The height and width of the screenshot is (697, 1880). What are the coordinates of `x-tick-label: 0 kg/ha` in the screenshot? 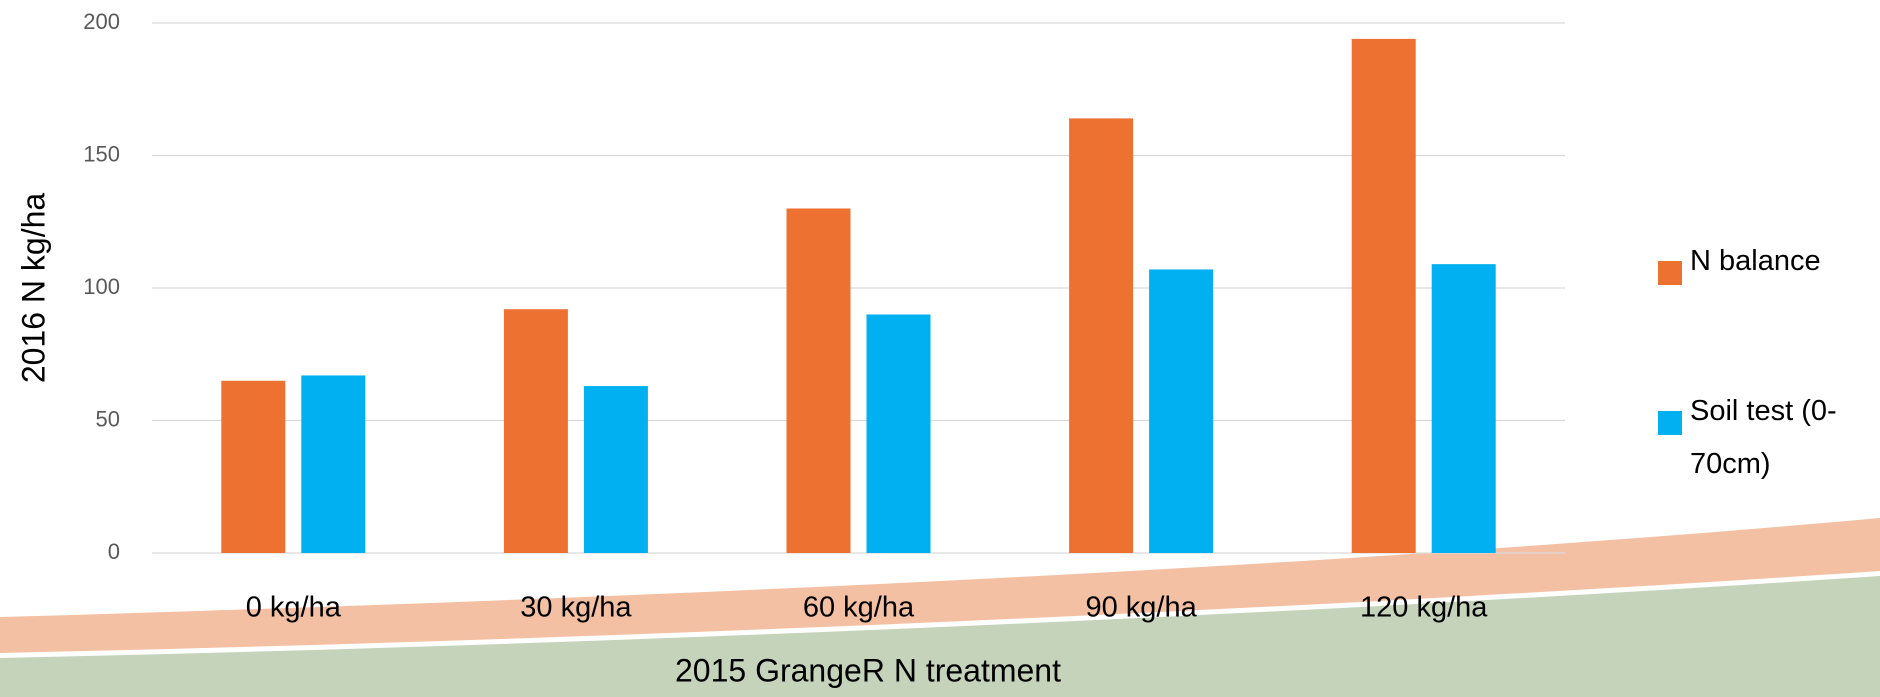 It's located at (294, 608).